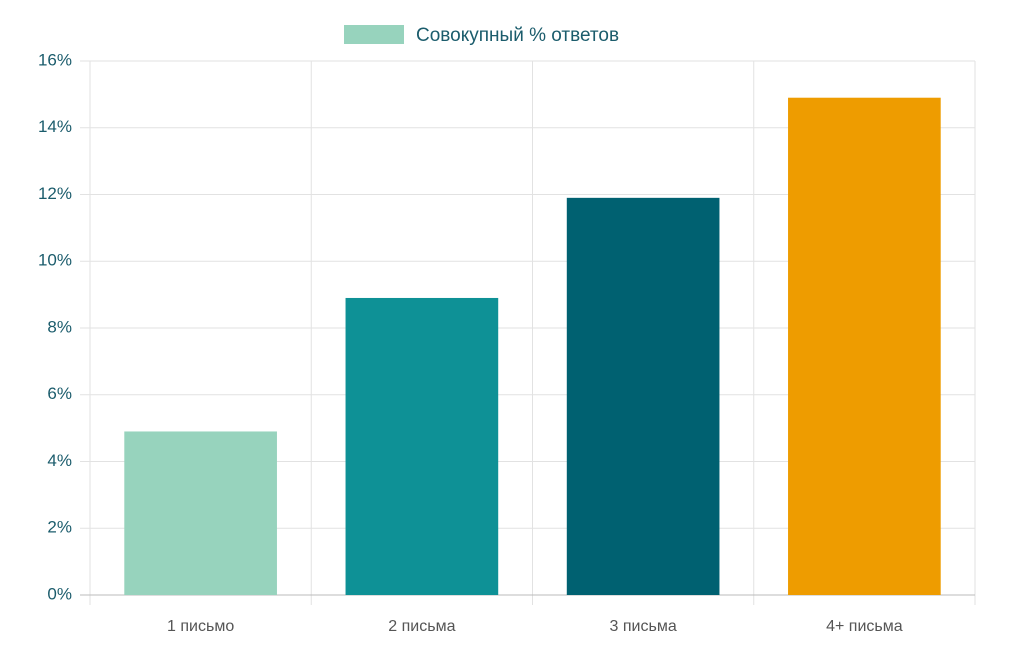 This screenshot has width=1024, height=667. What do you see at coordinates (59, 460) in the screenshot?
I see `y-tick-label: 4%` at bounding box center [59, 460].